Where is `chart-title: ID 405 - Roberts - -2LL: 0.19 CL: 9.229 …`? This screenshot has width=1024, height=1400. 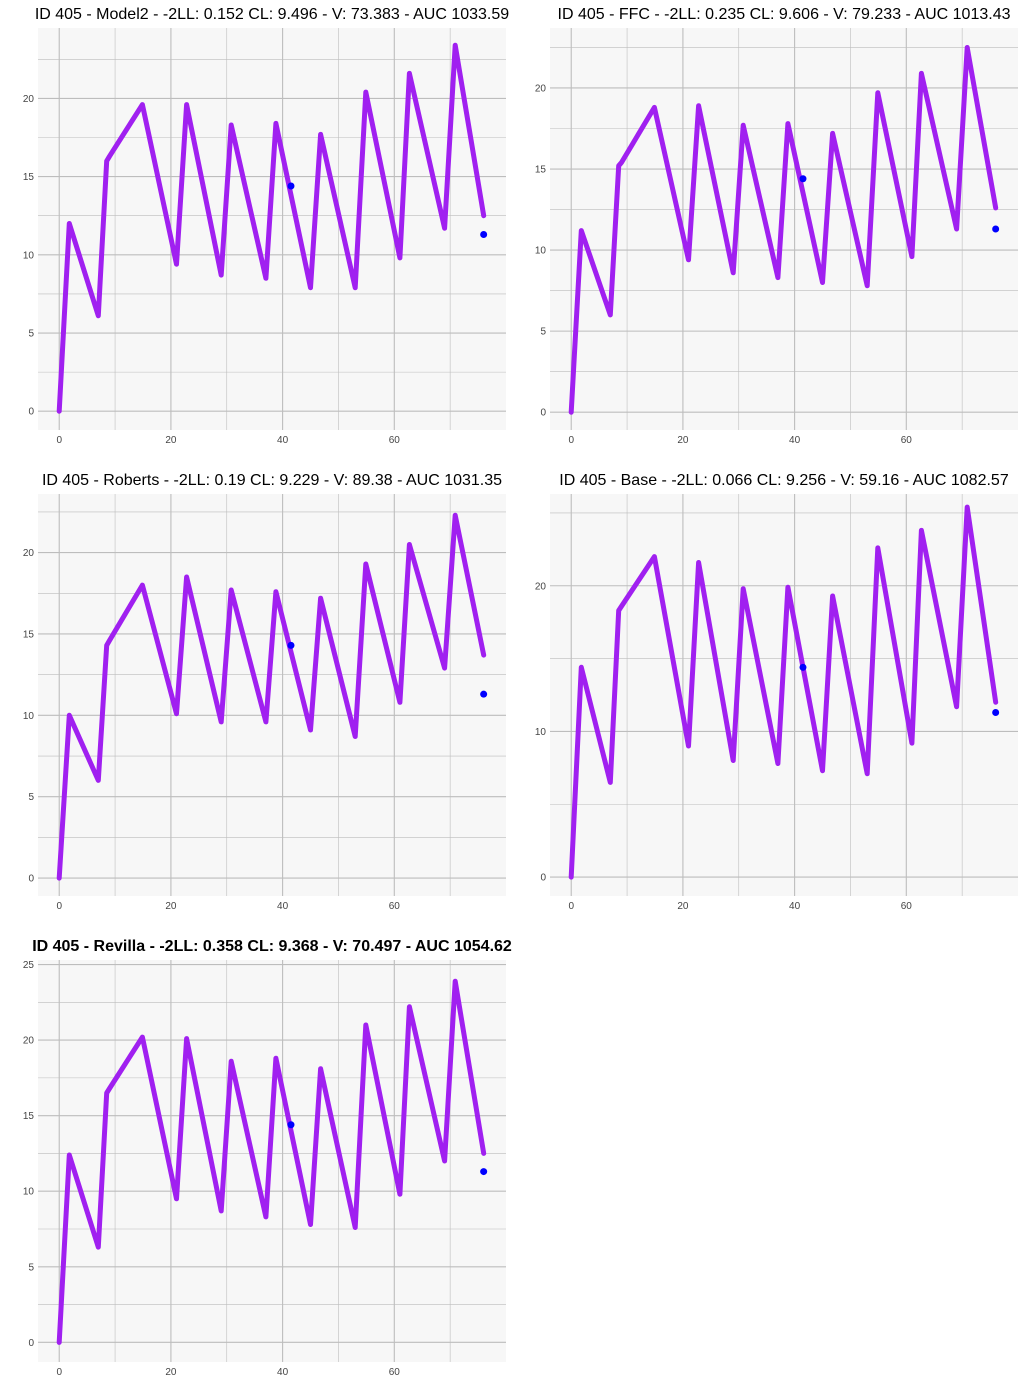
chart-title: ID 405 - Roberts - -2LL: 0.19 CL: 9.229 … is located at coordinates (272, 480).